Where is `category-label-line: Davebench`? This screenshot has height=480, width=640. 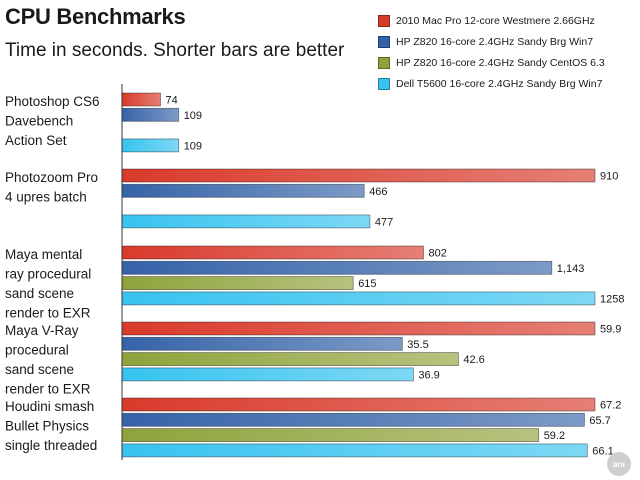
category-label-line: Davebench is located at coordinates (39, 121).